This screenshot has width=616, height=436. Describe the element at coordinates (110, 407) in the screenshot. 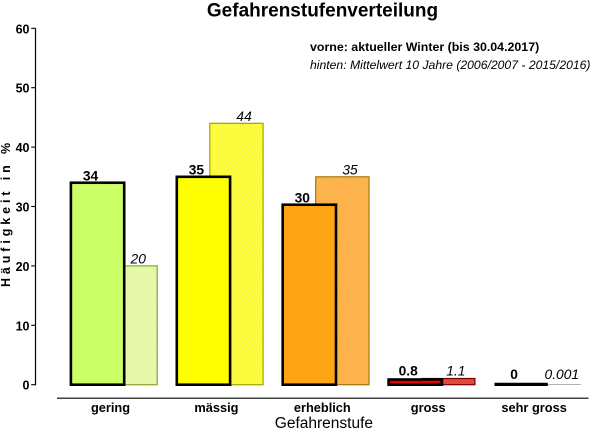

I see `svg-text: gering` at that location.